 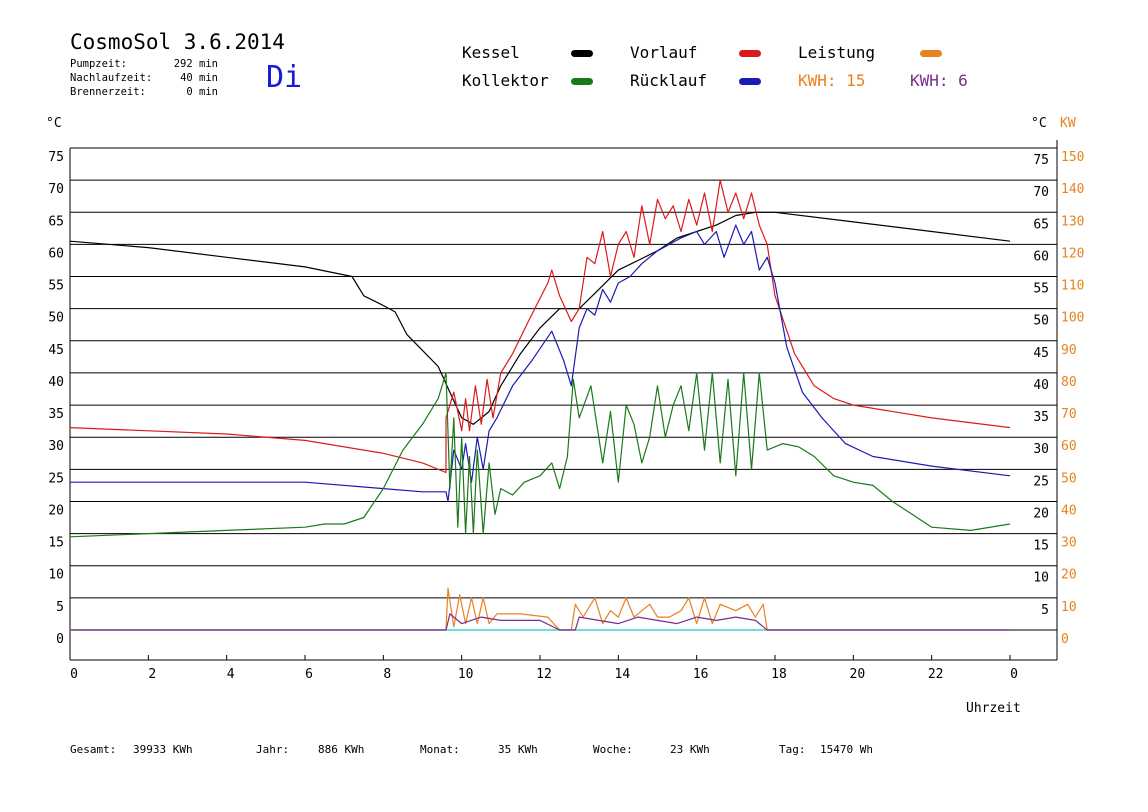 I want to click on y-tick-kw: 140, so click(x=1072, y=189).